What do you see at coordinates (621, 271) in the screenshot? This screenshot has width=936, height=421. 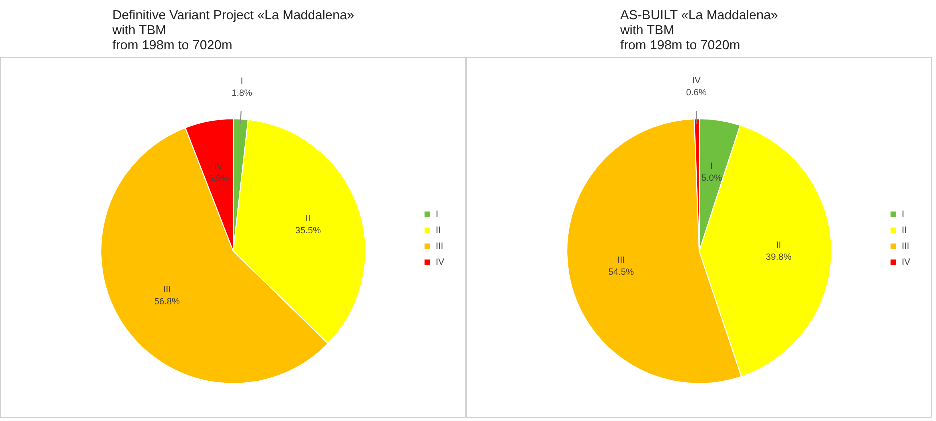 I see `data-label: 54.5%` at bounding box center [621, 271].